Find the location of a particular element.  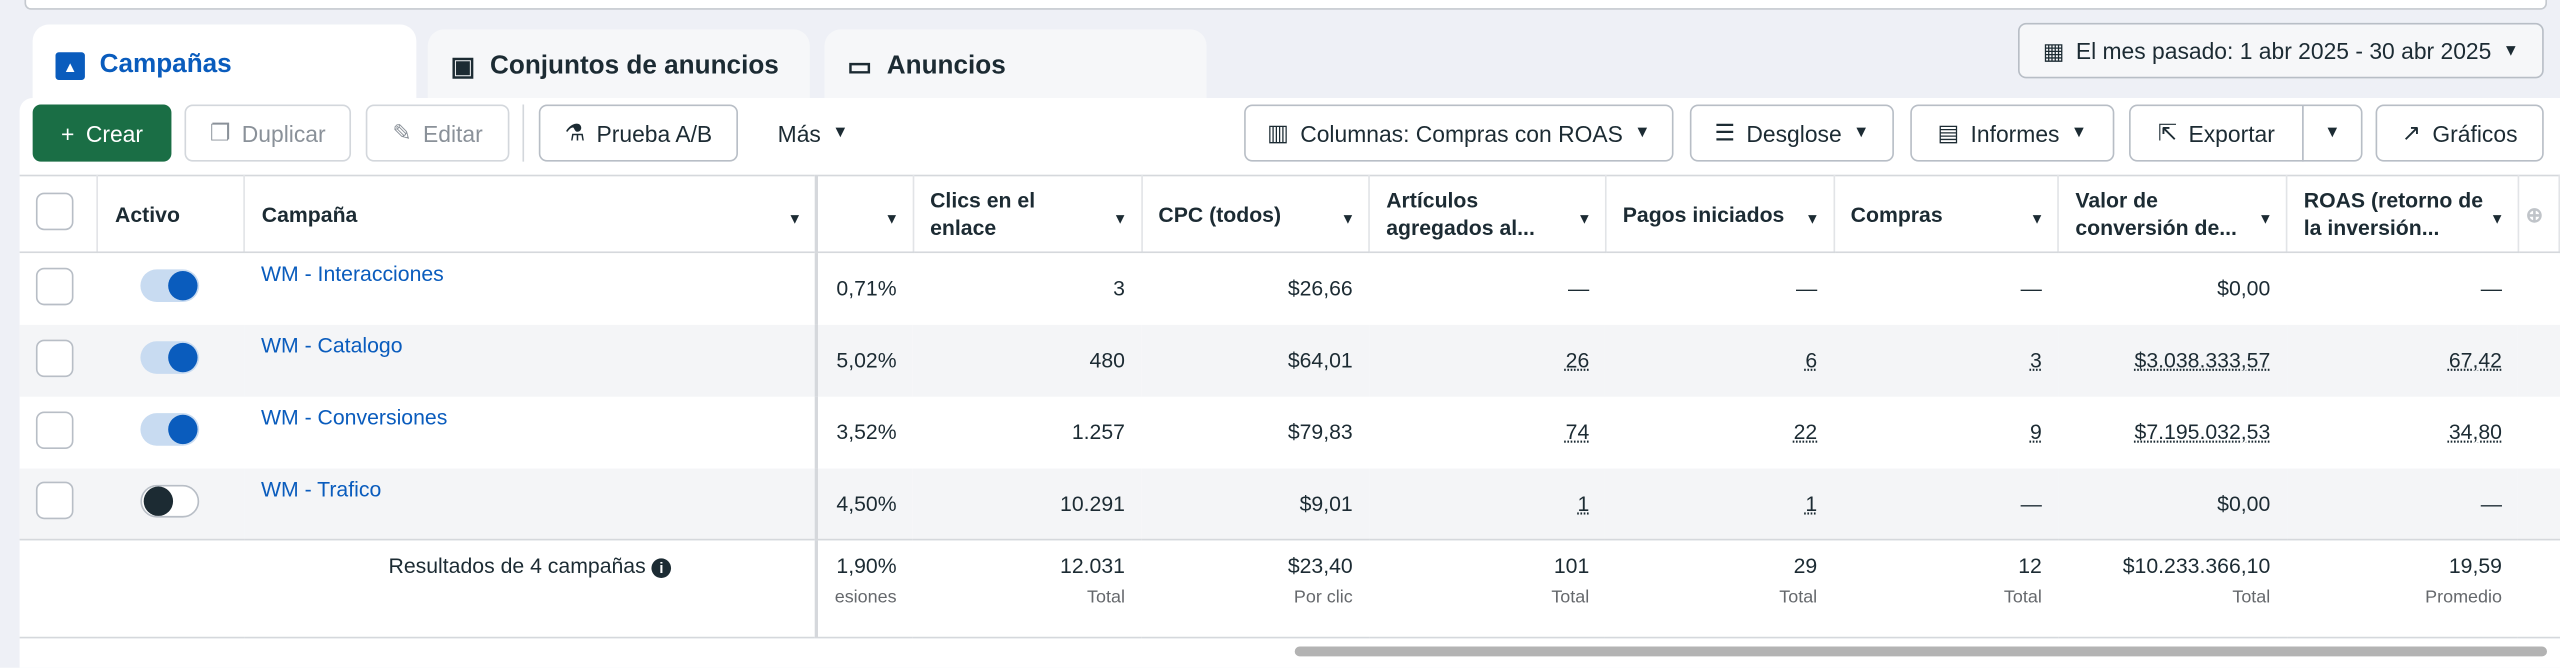

summary-valor: $10.233.366,10 Total is located at coordinates (2172, 588).